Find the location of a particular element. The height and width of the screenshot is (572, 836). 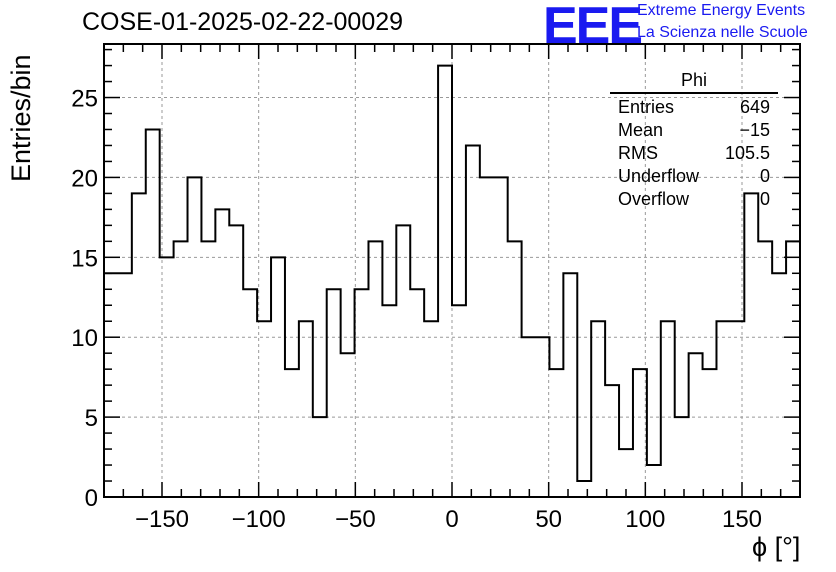

logo-line-2: La Scienza nelle Scuole is located at coordinates (722, 32).